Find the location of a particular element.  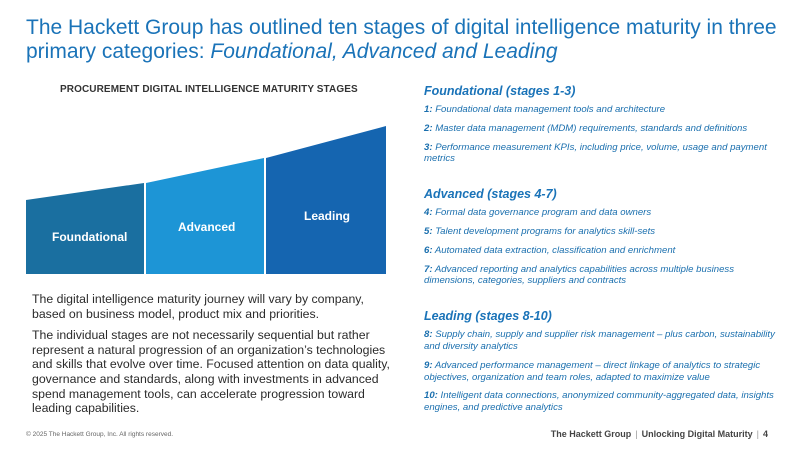

footer-brand: The Hackett Group is located at coordinates (591, 434).